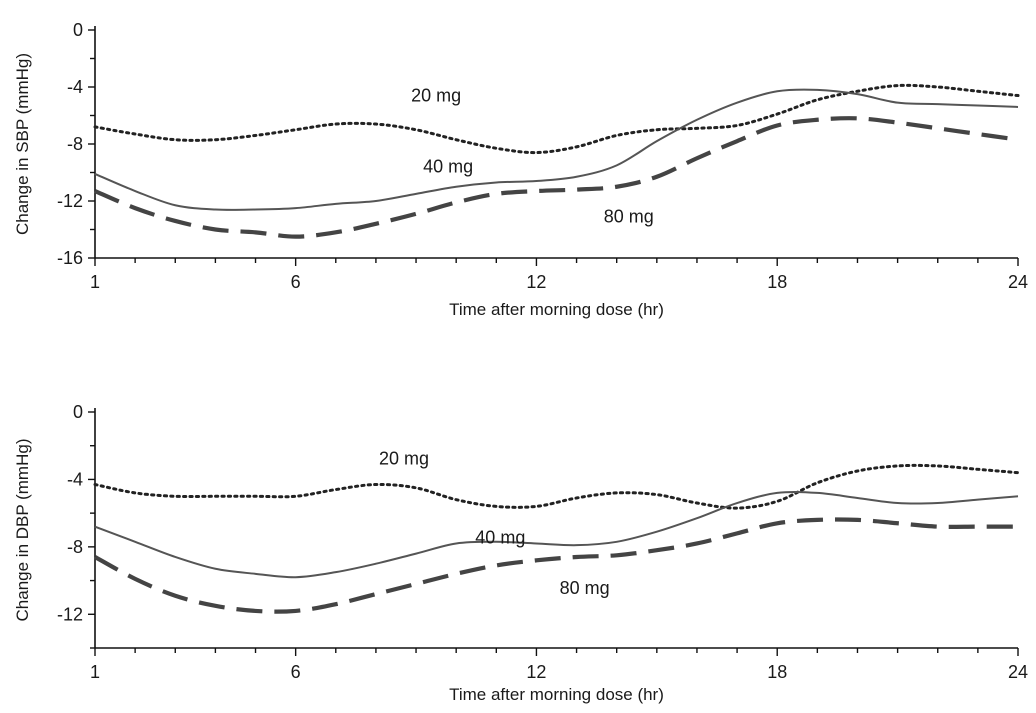  What do you see at coordinates (777, 672) in the screenshot?
I see `dbp-x-tick-label: 18` at bounding box center [777, 672].